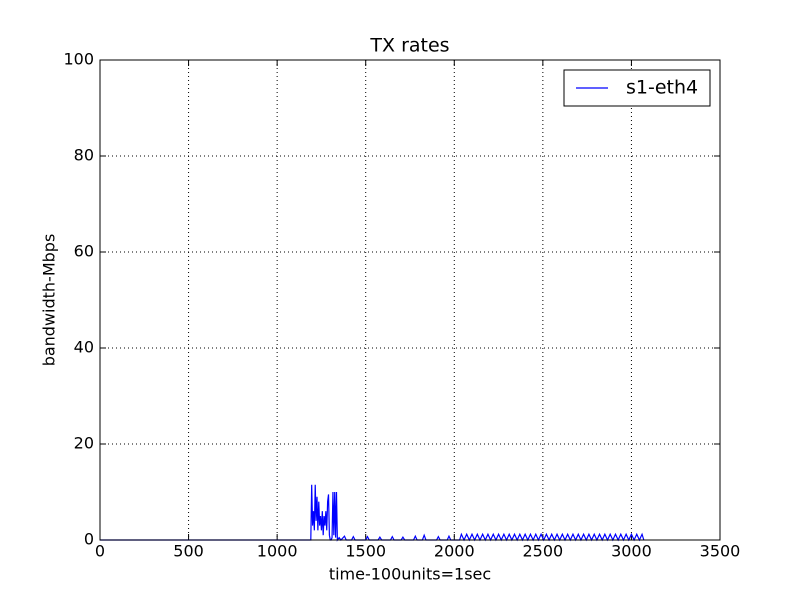 This screenshot has width=800, height=600. Describe the element at coordinates (631, 551) in the screenshot. I see `x-tick-label: 3000` at that location.